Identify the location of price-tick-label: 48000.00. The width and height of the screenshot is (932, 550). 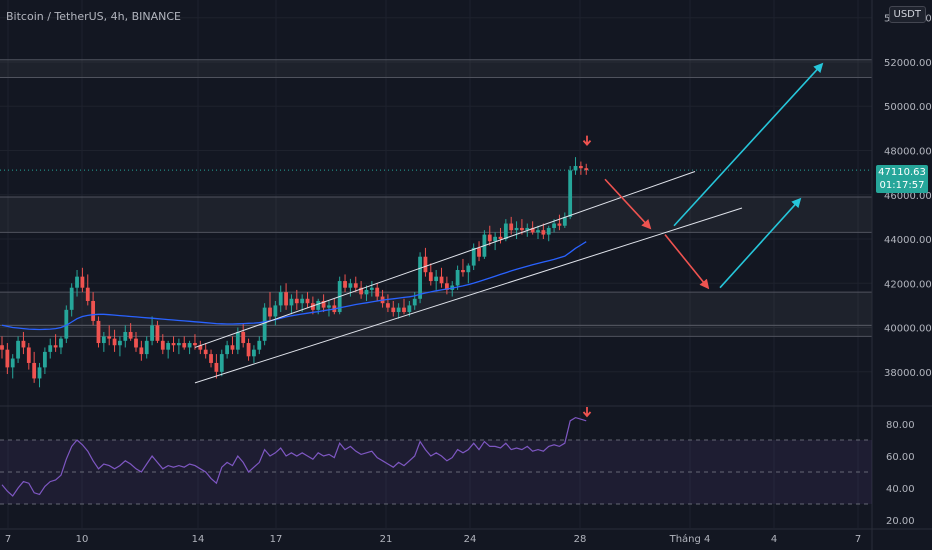
(908, 151).